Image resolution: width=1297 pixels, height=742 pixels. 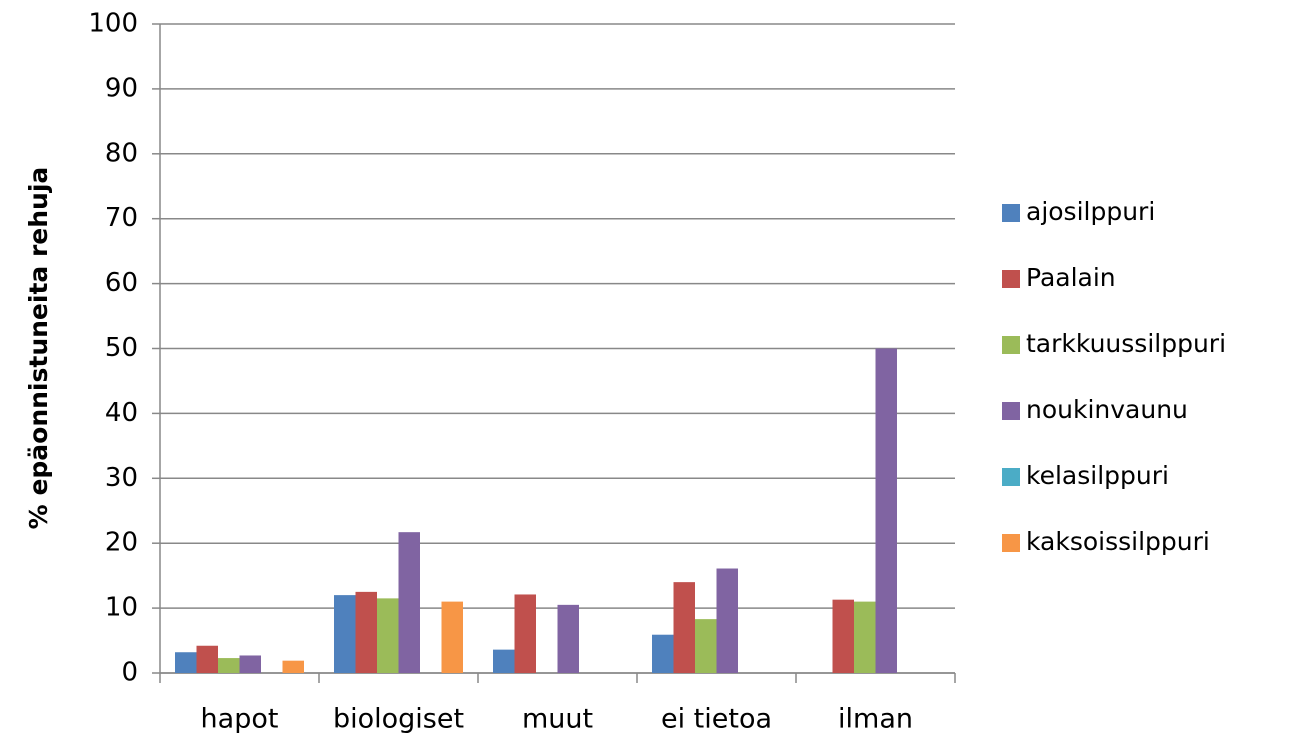 What do you see at coordinates (121, 283) in the screenshot?
I see `y-tick-label: 60` at bounding box center [121, 283].